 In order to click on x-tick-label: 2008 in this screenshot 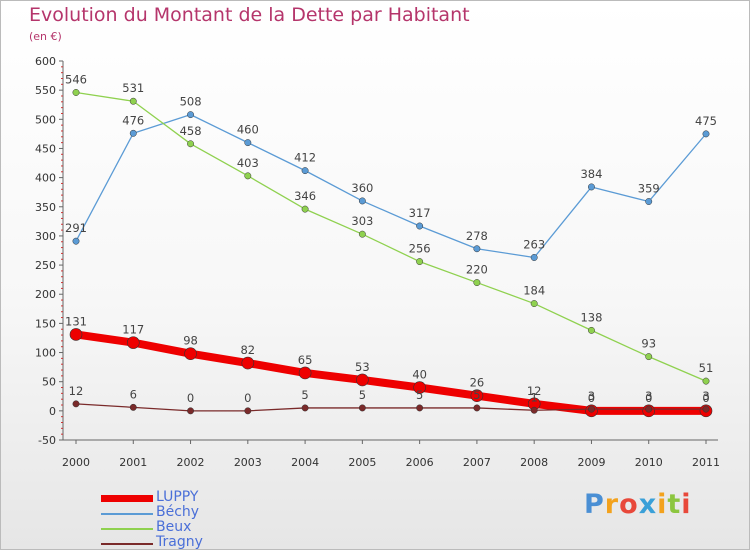, I will do `click(534, 462)`.